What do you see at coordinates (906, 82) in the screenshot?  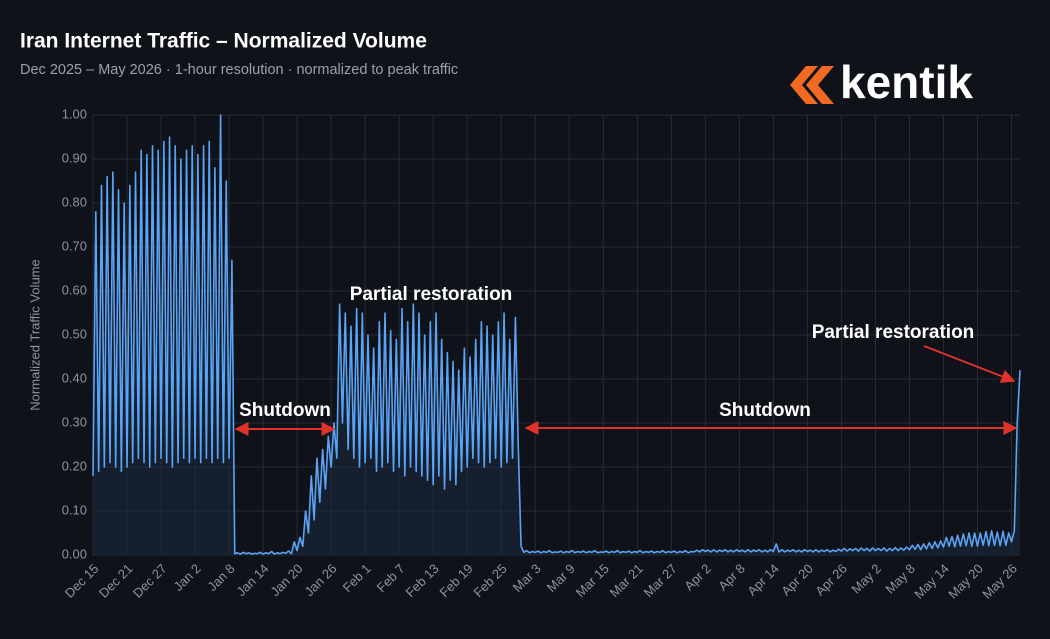 I see `brand-name: kentik` at bounding box center [906, 82].